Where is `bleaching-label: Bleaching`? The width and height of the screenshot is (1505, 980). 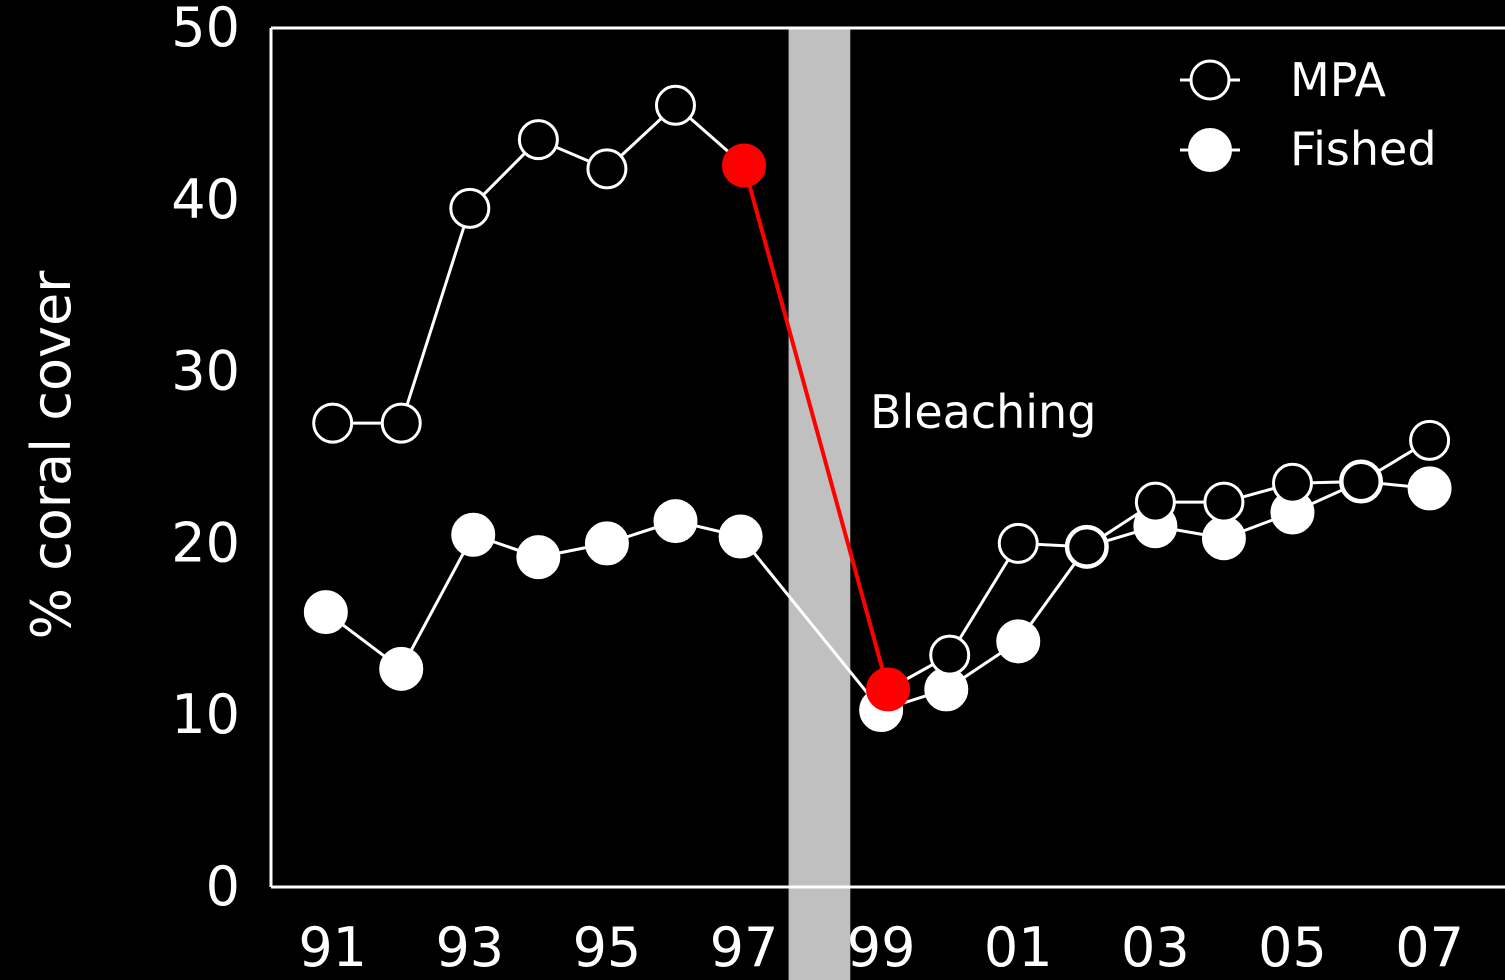 bleaching-label: Bleaching is located at coordinates (983, 412).